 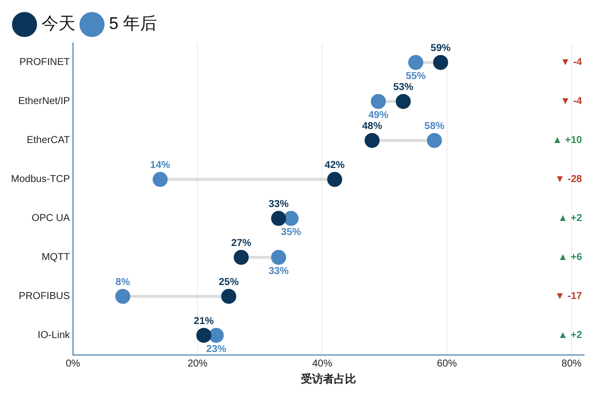 I want to click on data-label: 25%, so click(x=228, y=282).